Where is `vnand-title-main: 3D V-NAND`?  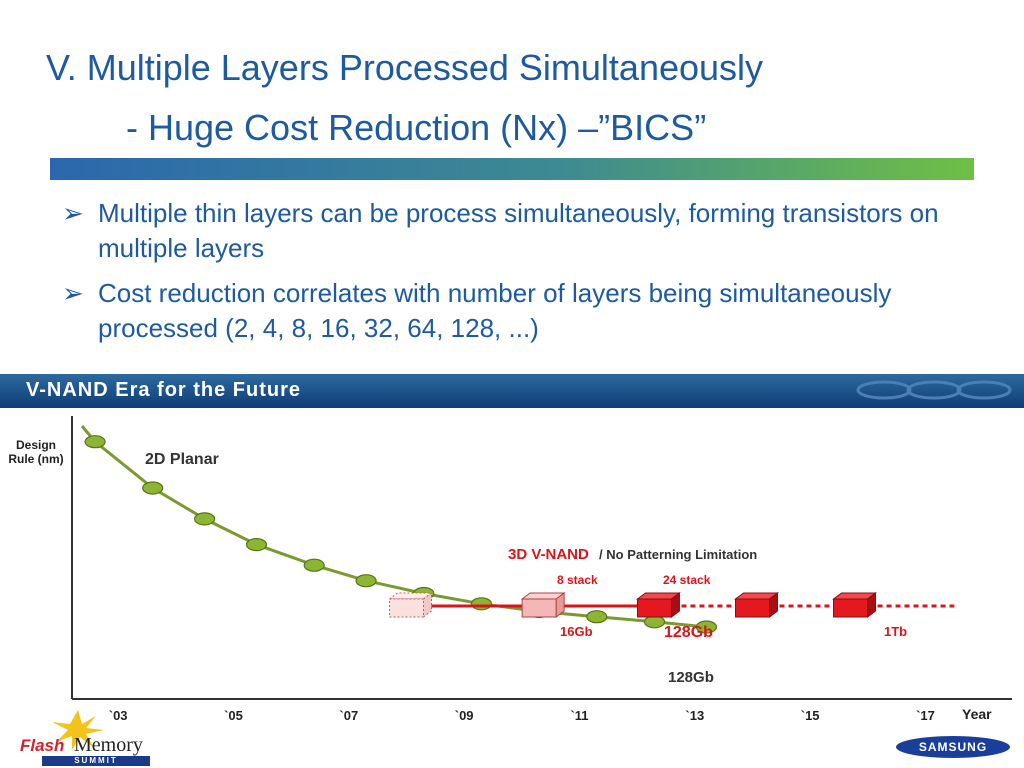
vnand-title-main: 3D V-NAND is located at coordinates (548, 554).